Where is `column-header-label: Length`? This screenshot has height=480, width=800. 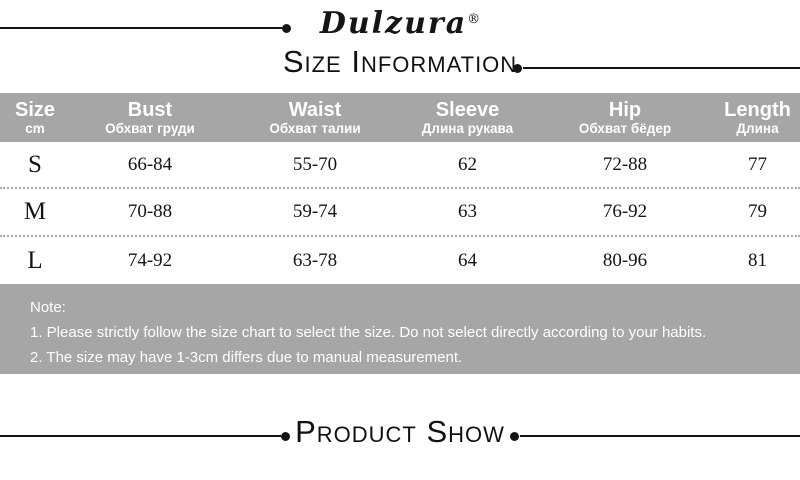
column-header-label: Length is located at coordinates (757, 110).